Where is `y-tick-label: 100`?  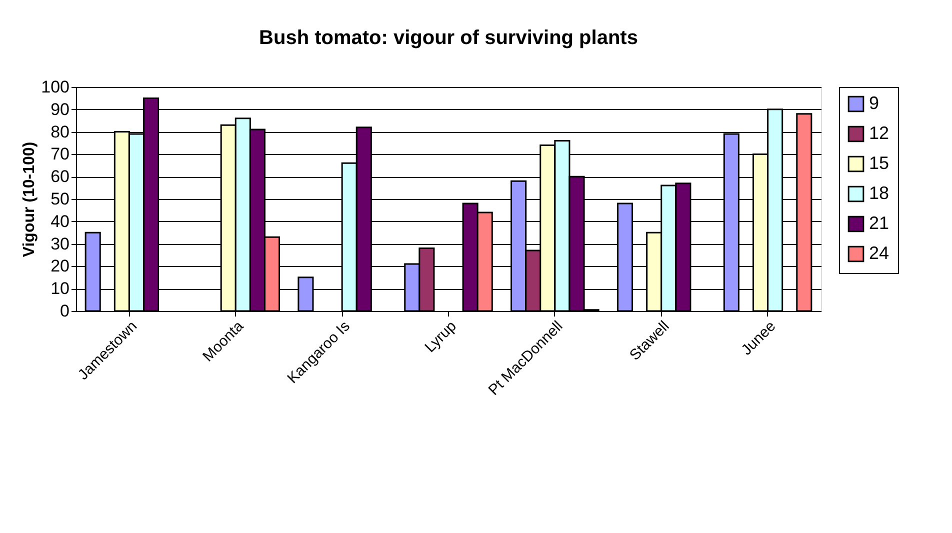 y-tick-label: 100 is located at coordinates (55, 87).